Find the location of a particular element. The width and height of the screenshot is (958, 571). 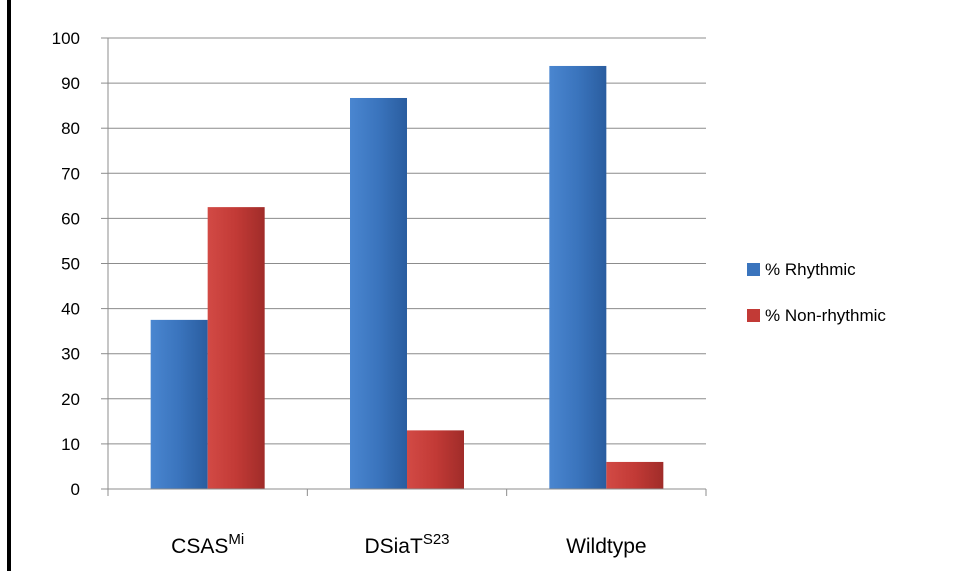

x-category-labels: CSASMi DSiaTS23 Wildtype is located at coordinates (408, 544).